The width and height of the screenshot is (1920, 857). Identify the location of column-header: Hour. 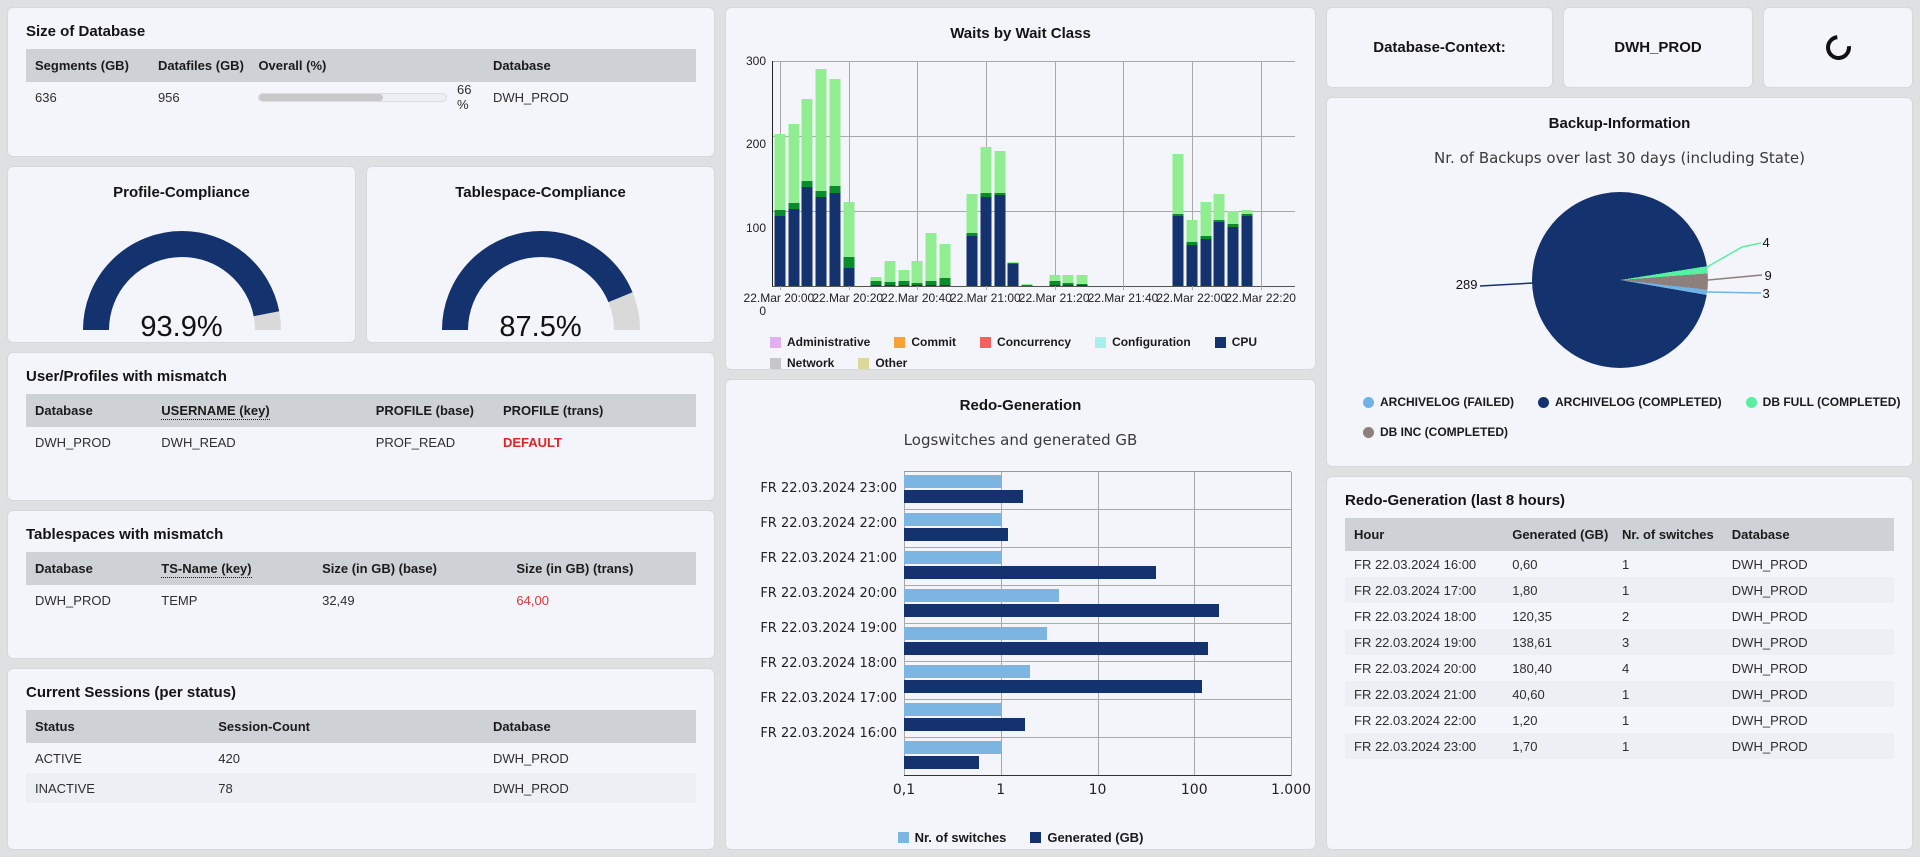
(1425, 534).